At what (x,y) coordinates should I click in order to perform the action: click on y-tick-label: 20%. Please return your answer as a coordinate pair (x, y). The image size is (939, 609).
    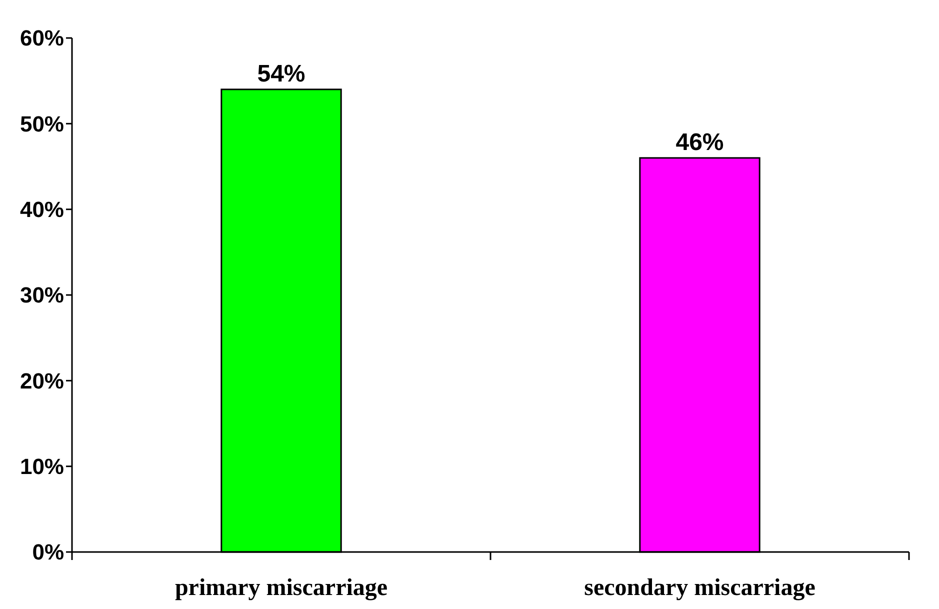
    Looking at the image, I should click on (42, 381).